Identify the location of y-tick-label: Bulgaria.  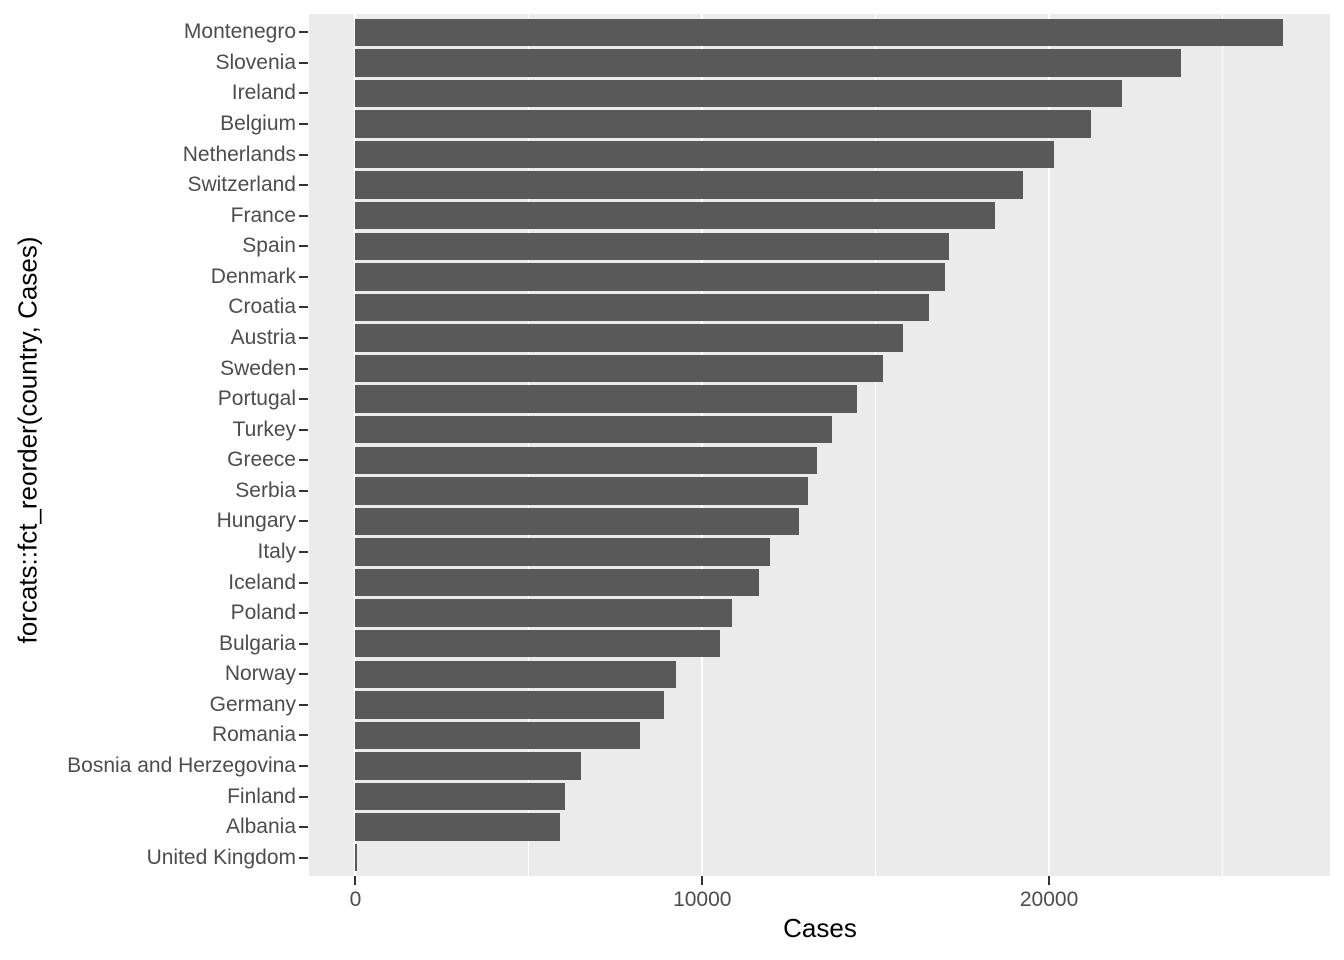
(257, 643).